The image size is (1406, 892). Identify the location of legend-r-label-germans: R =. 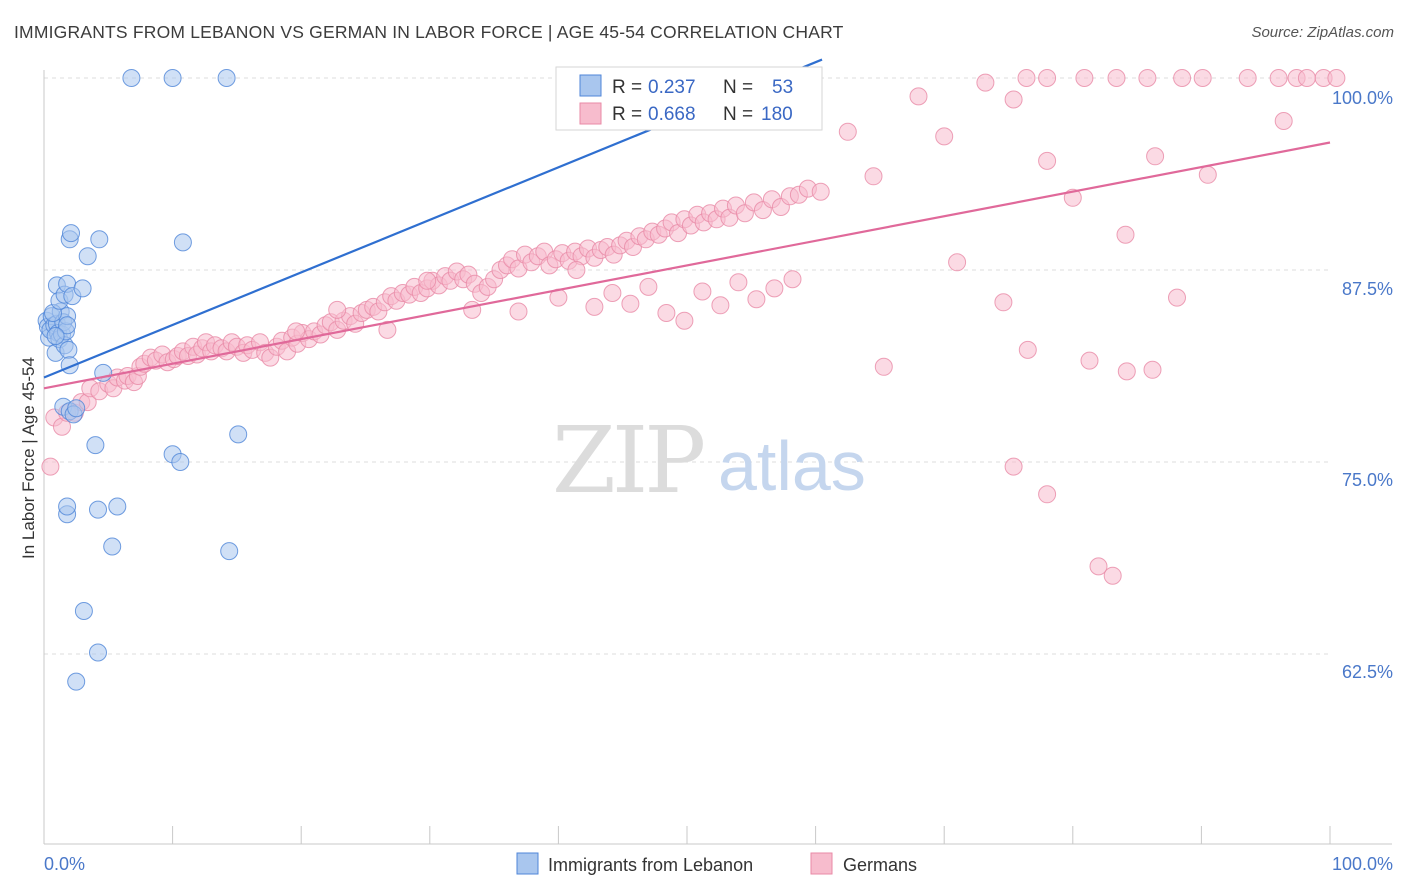
(627, 114).